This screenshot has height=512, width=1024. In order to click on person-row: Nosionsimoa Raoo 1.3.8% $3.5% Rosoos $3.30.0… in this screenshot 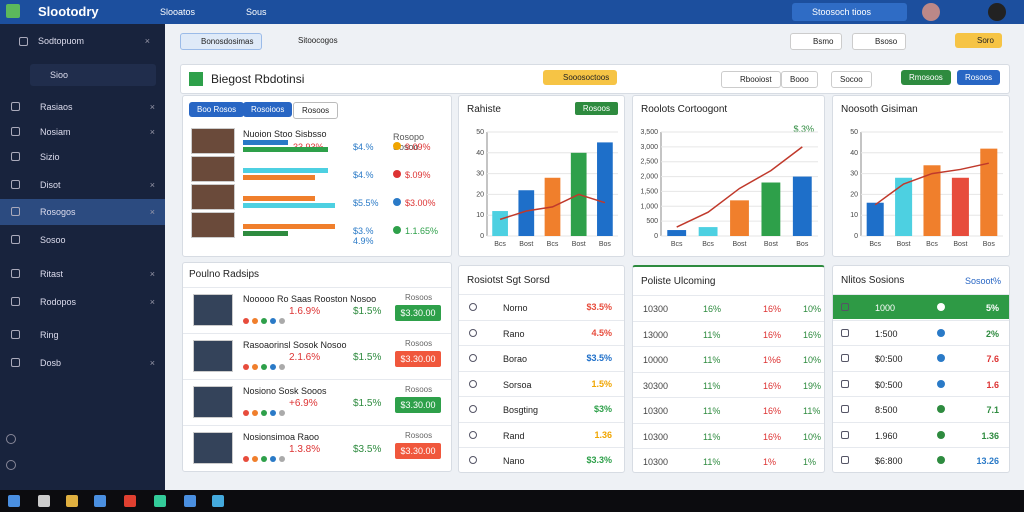, I will do `click(317, 448)`.